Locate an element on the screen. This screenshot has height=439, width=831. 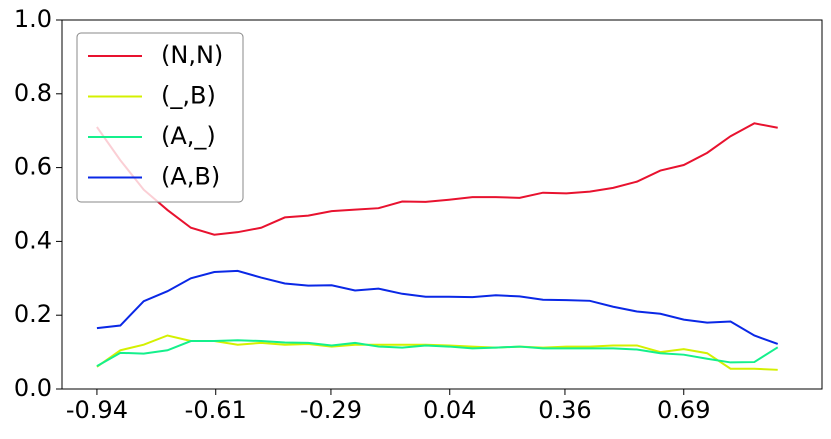
y-tick-label: 0.0 is located at coordinates (33, 388).